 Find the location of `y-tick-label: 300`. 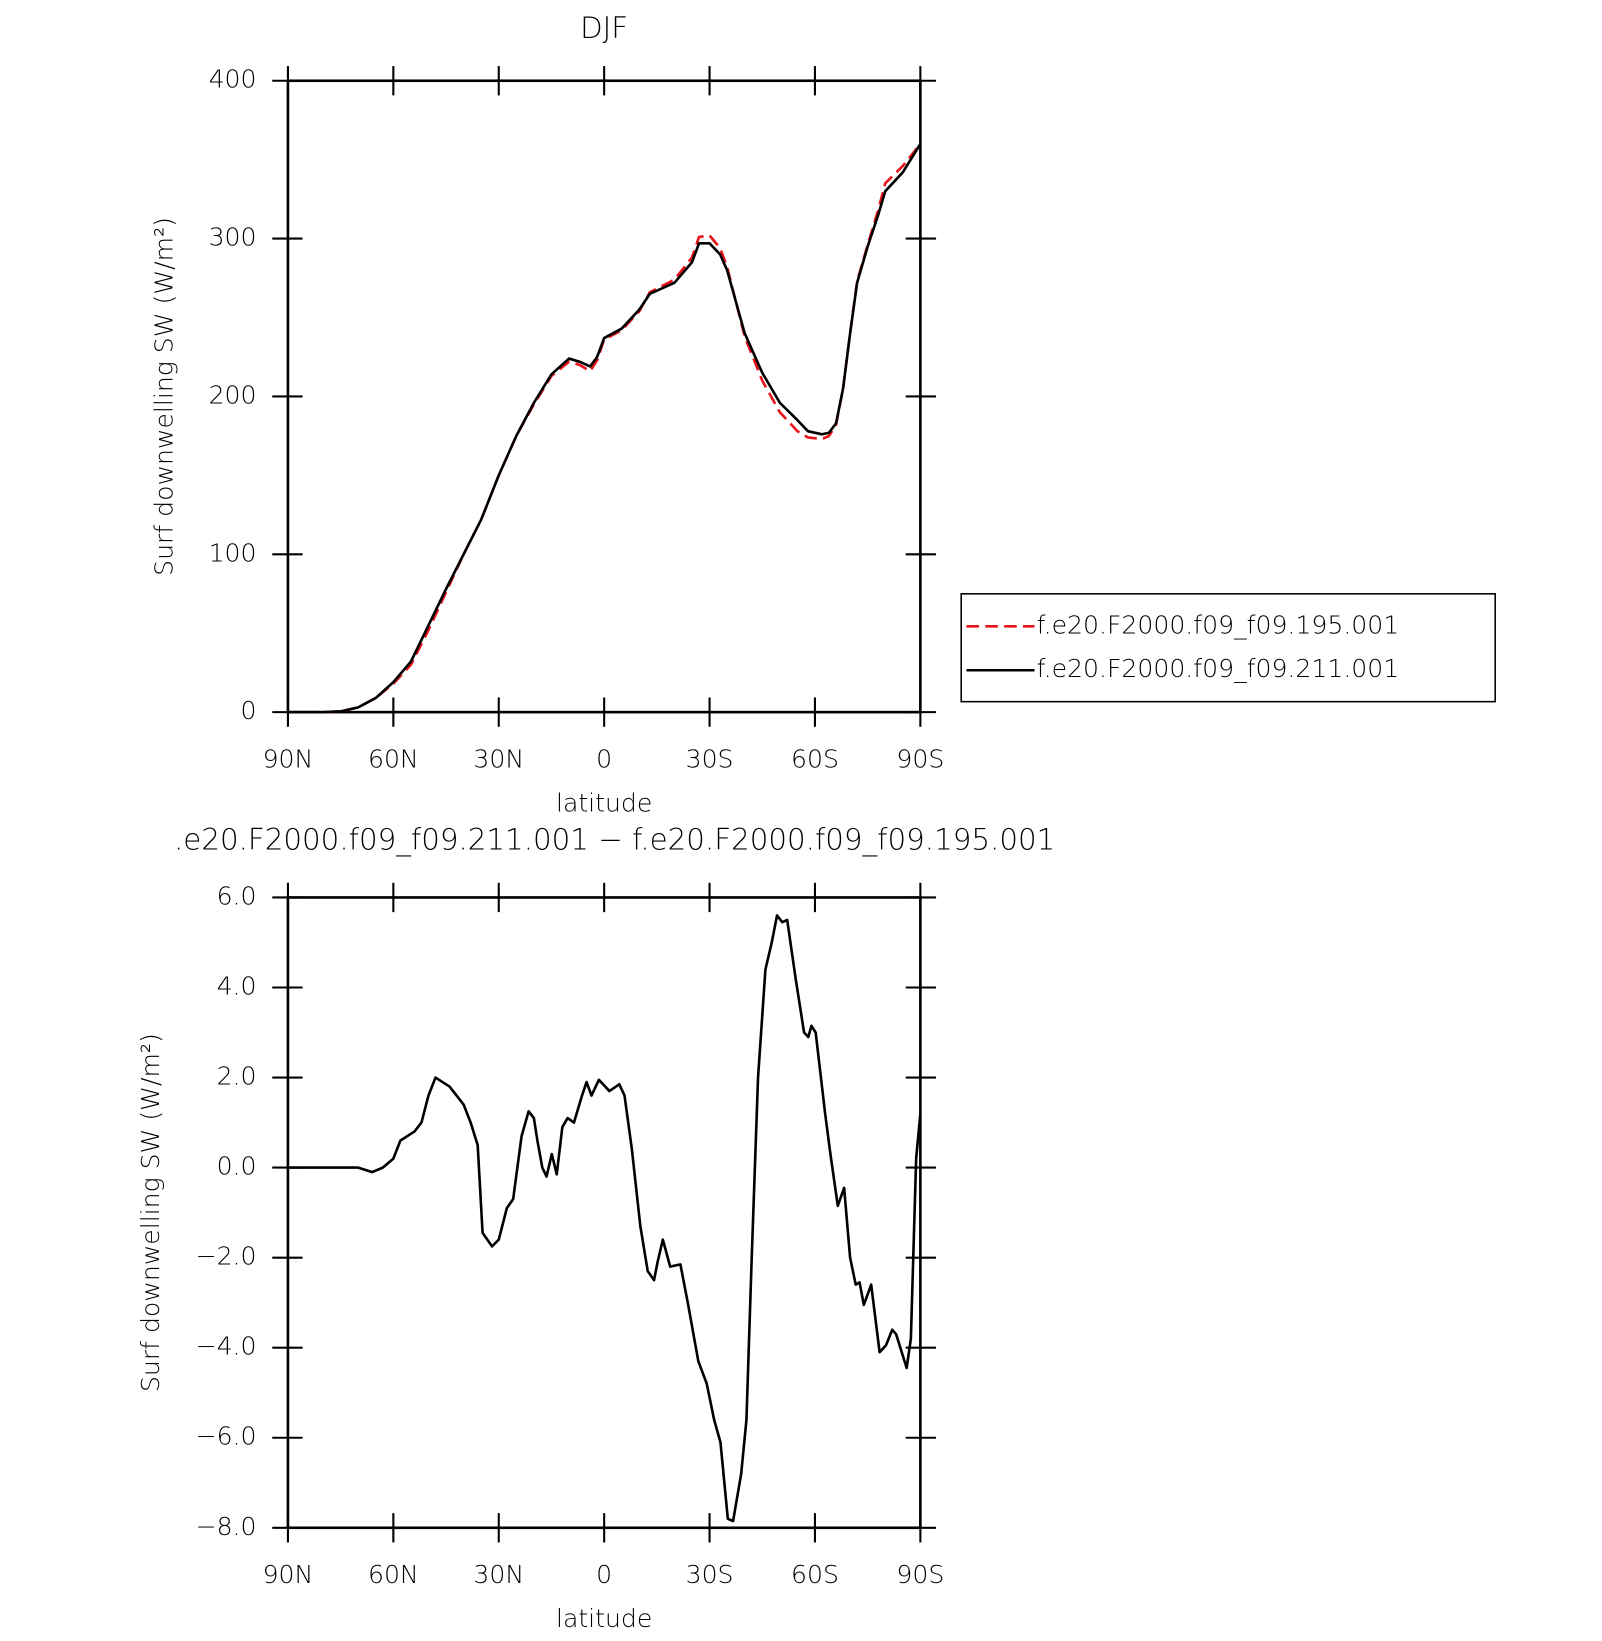

y-tick-label: 300 is located at coordinates (233, 237).